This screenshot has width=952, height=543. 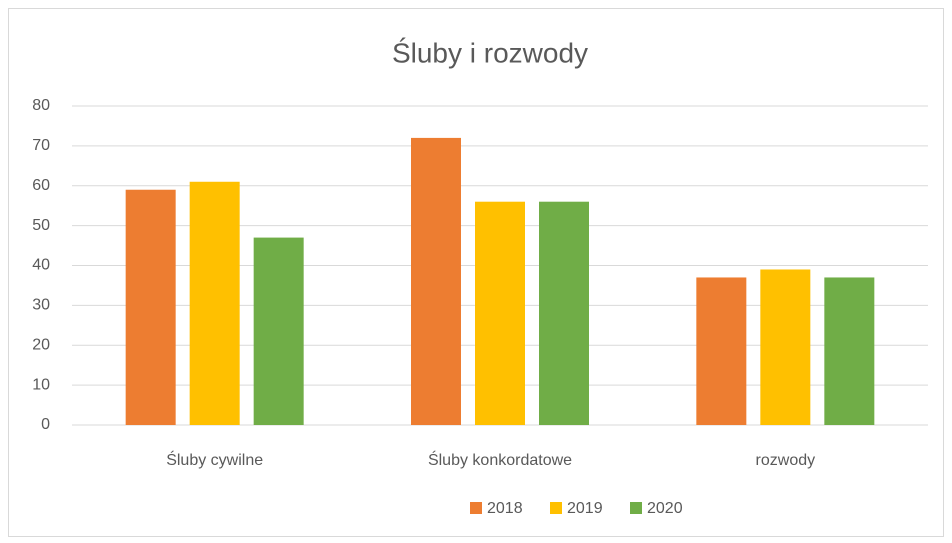 What do you see at coordinates (41, 145) in the screenshot?
I see `y-tick-label: 70` at bounding box center [41, 145].